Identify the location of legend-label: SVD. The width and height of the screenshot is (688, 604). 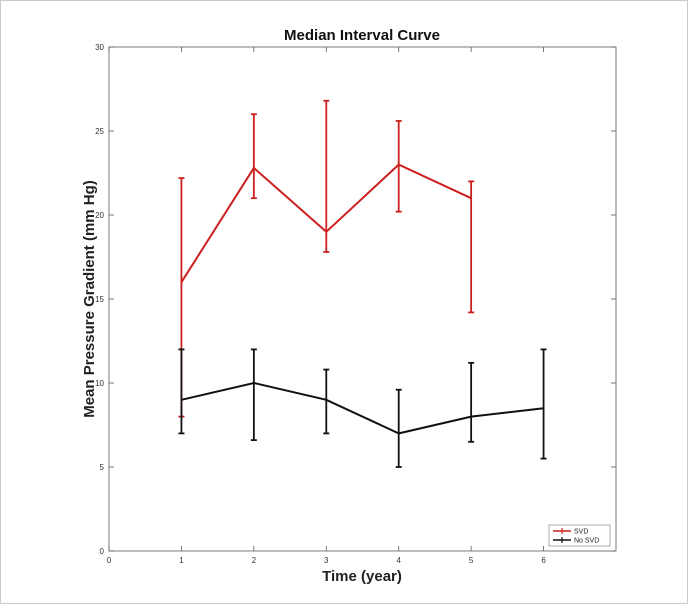
(581, 532).